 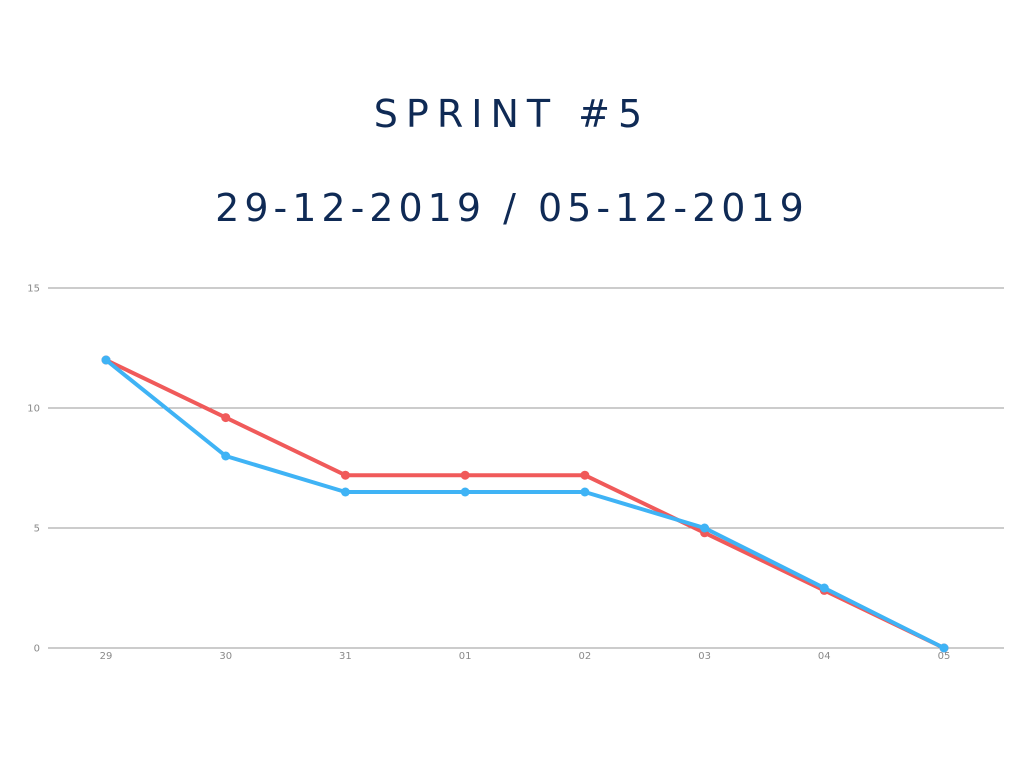 I want to click on x-tick-label: 29, so click(x=106, y=656).